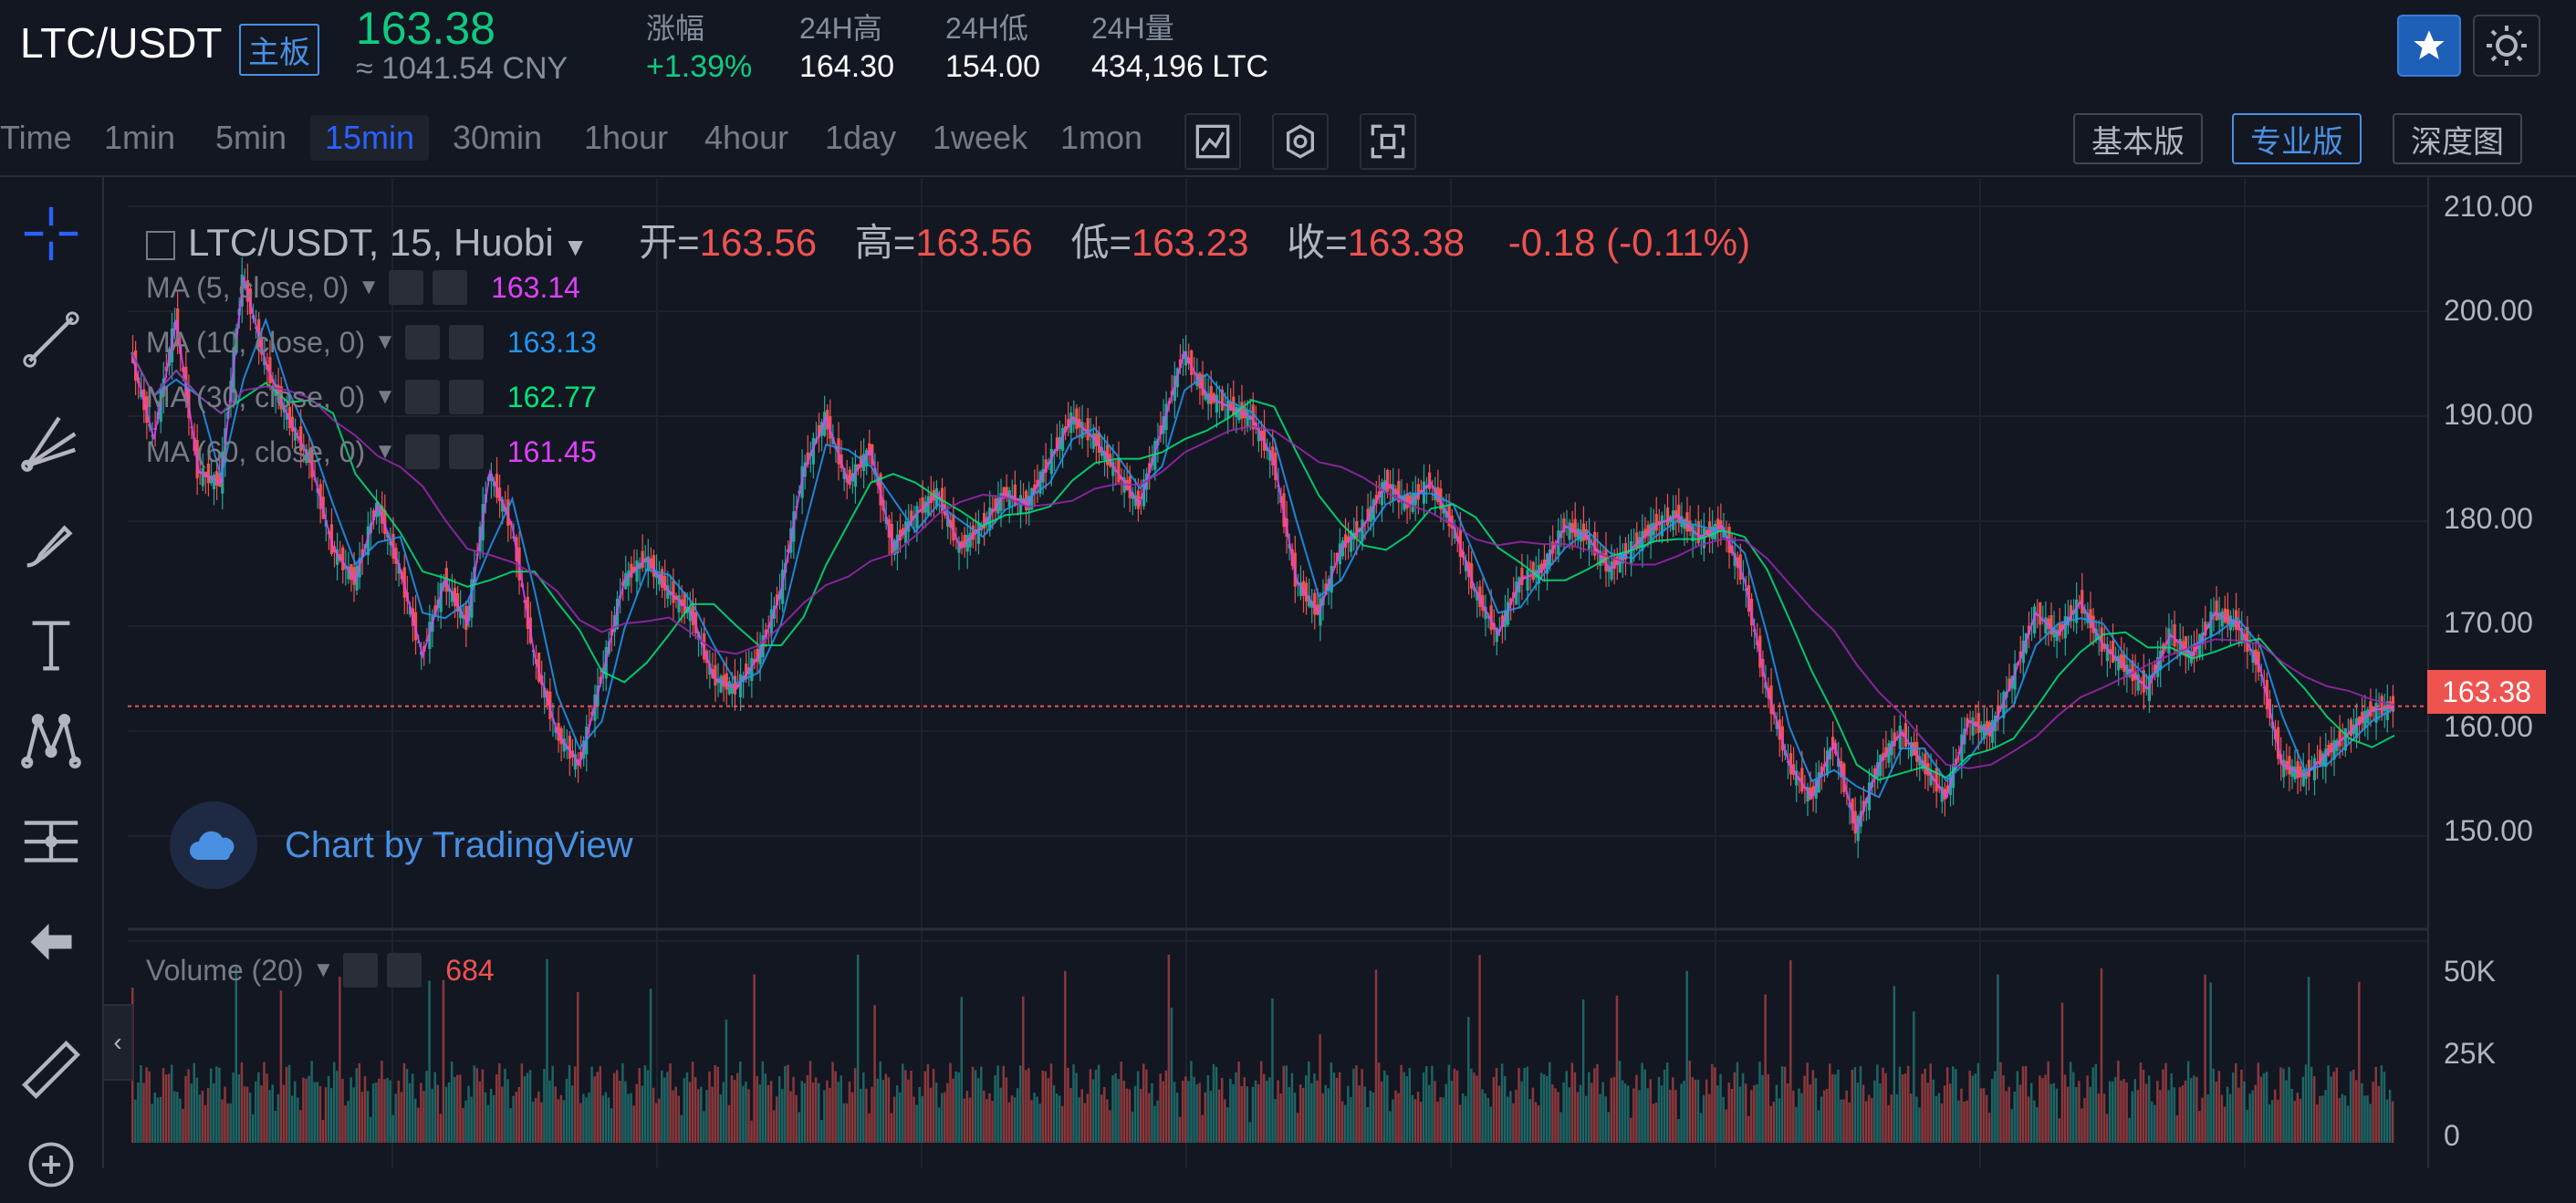 The height and width of the screenshot is (1203, 2576). I want to click on interval-30min: 30min, so click(498, 137).